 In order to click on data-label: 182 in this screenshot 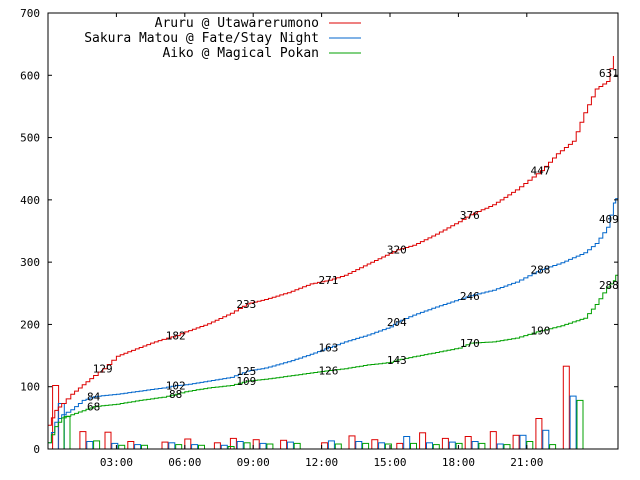, I will do `click(176, 336)`.